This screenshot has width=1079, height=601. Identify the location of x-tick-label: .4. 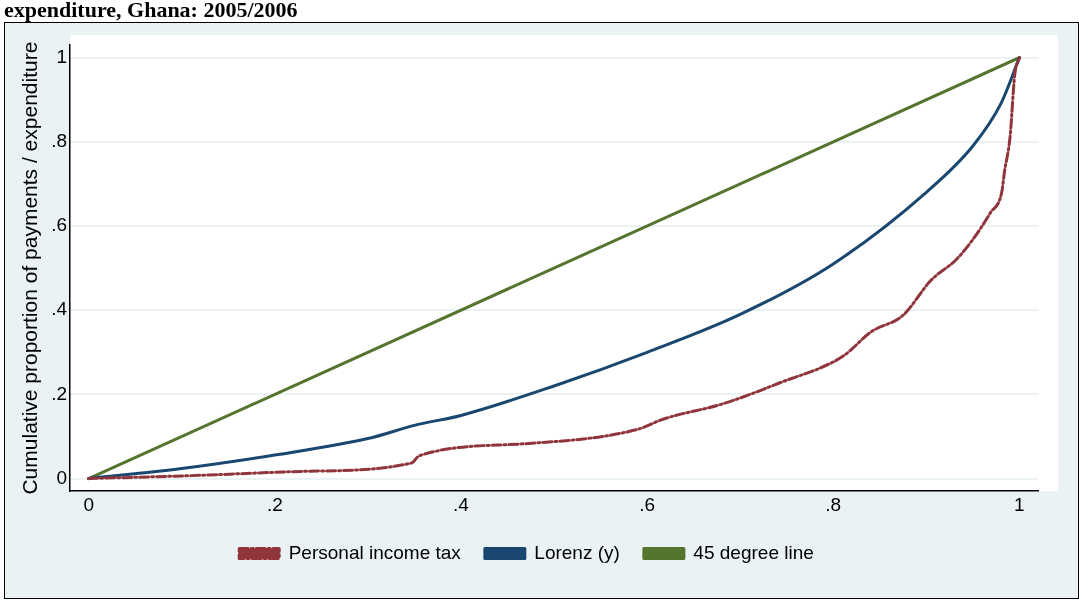
(461, 504).